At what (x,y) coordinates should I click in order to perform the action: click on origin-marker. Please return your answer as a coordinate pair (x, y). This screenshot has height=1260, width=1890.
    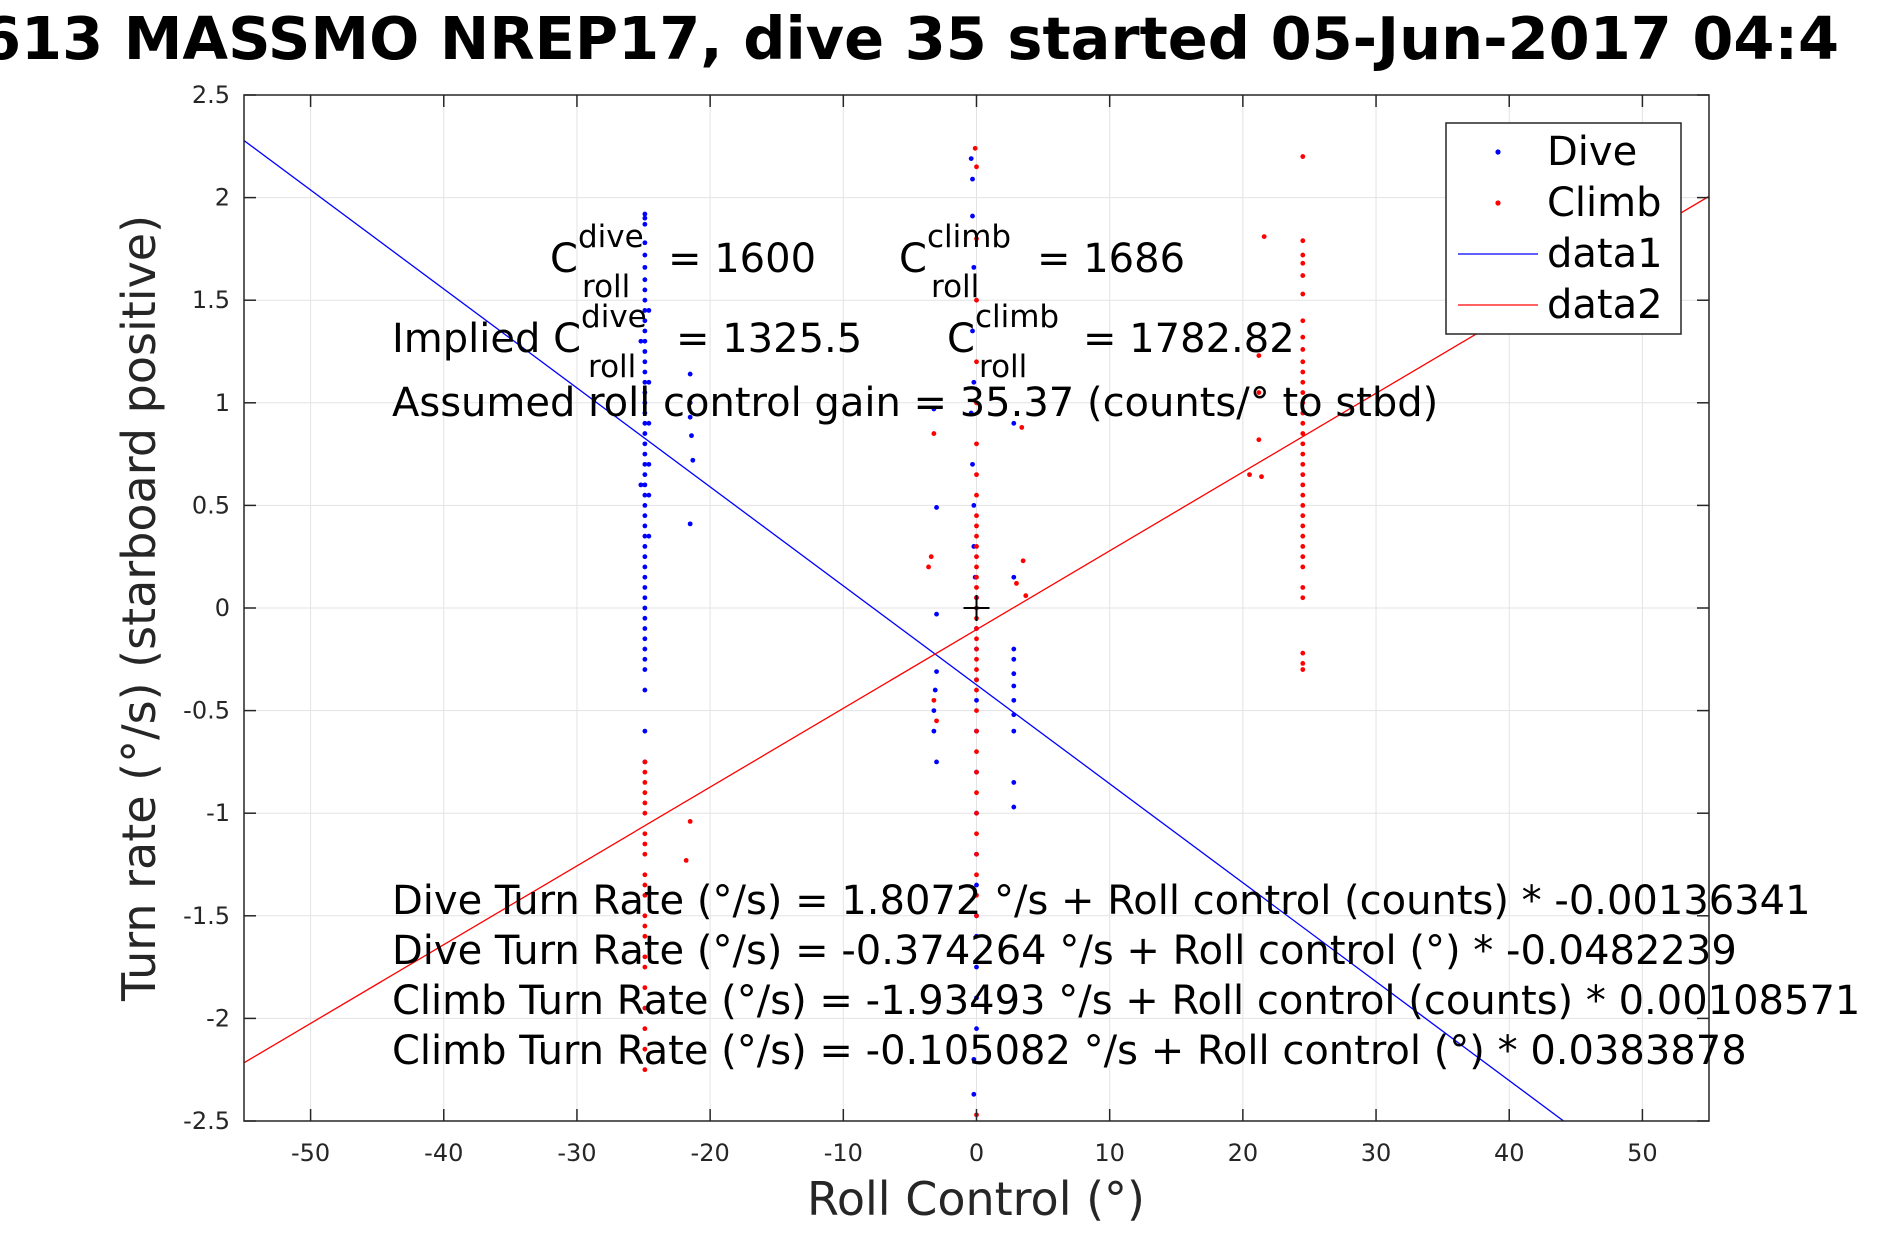
    Looking at the image, I should click on (976, 608).